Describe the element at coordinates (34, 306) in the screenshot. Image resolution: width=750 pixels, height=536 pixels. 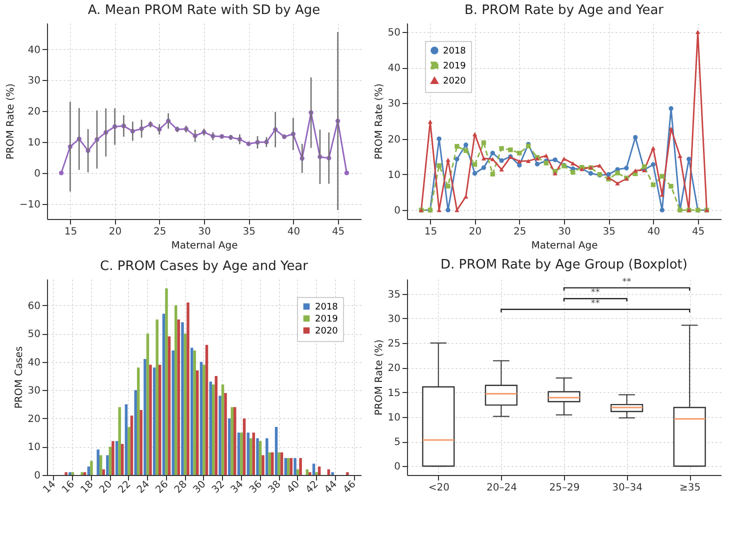
I see `y-tick-label: 60` at that location.